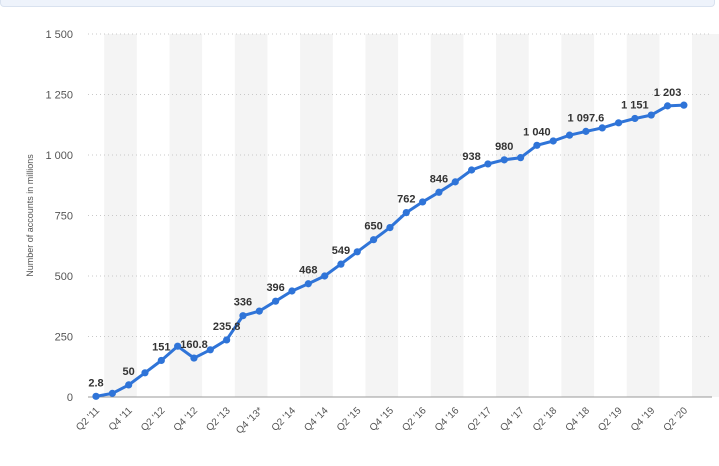 Image resolution: width=719 pixels, height=466 pixels. Describe the element at coordinates (308, 271) in the screenshot. I see `data-label: 468` at that location.